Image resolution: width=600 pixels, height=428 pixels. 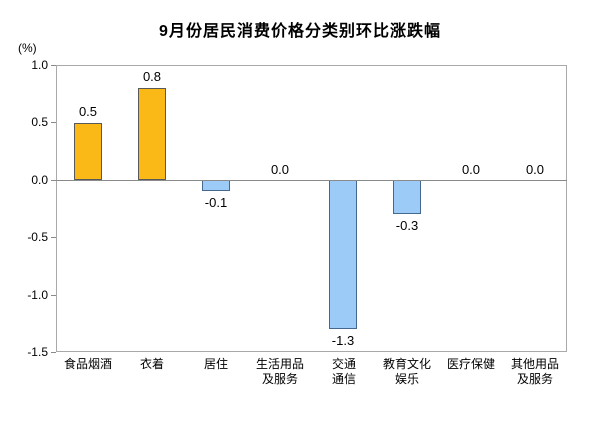 What do you see at coordinates (343, 379) in the screenshot?
I see `x-axis-label-line: 通信` at bounding box center [343, 379].